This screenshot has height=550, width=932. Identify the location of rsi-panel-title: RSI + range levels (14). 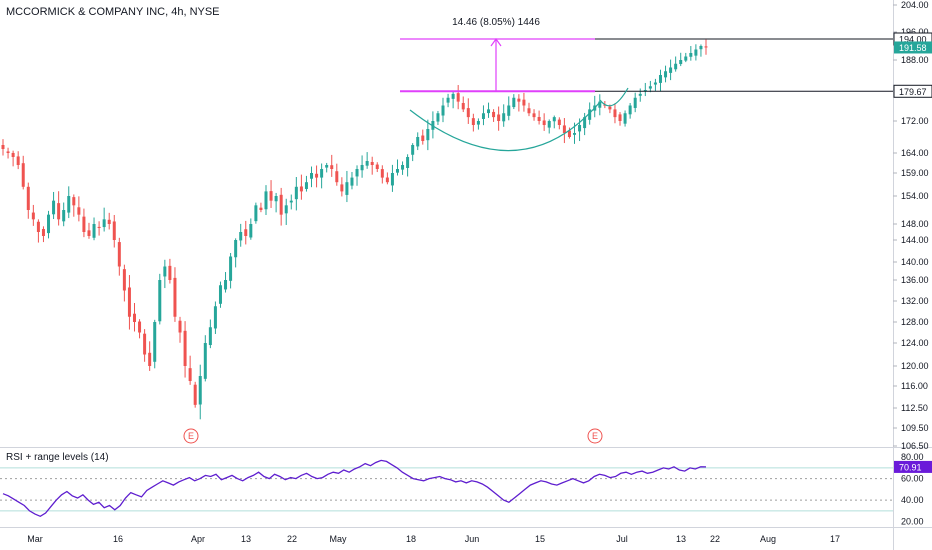
(57, 457).